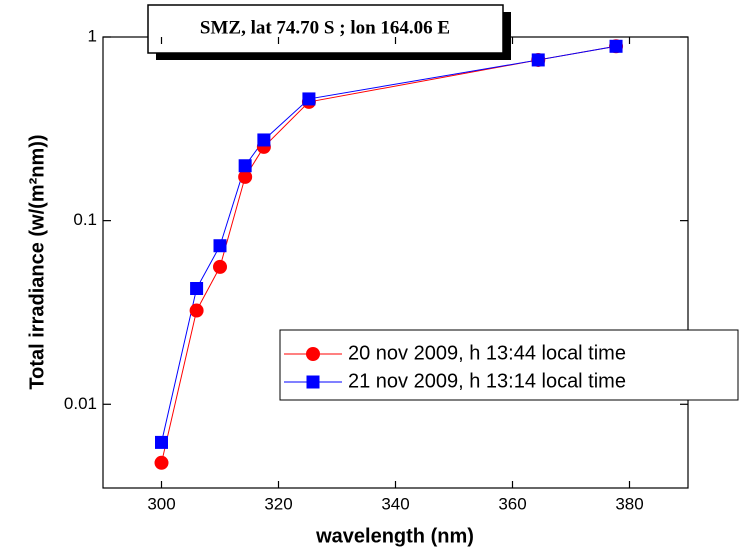 The height and width of the screenshot is (556, 743). What do you see at coordinates (37, 261) in the screenshot?
I see `y-axis-label: Total irradiance (w/(m²nm))` at bounding box center [37, 261].